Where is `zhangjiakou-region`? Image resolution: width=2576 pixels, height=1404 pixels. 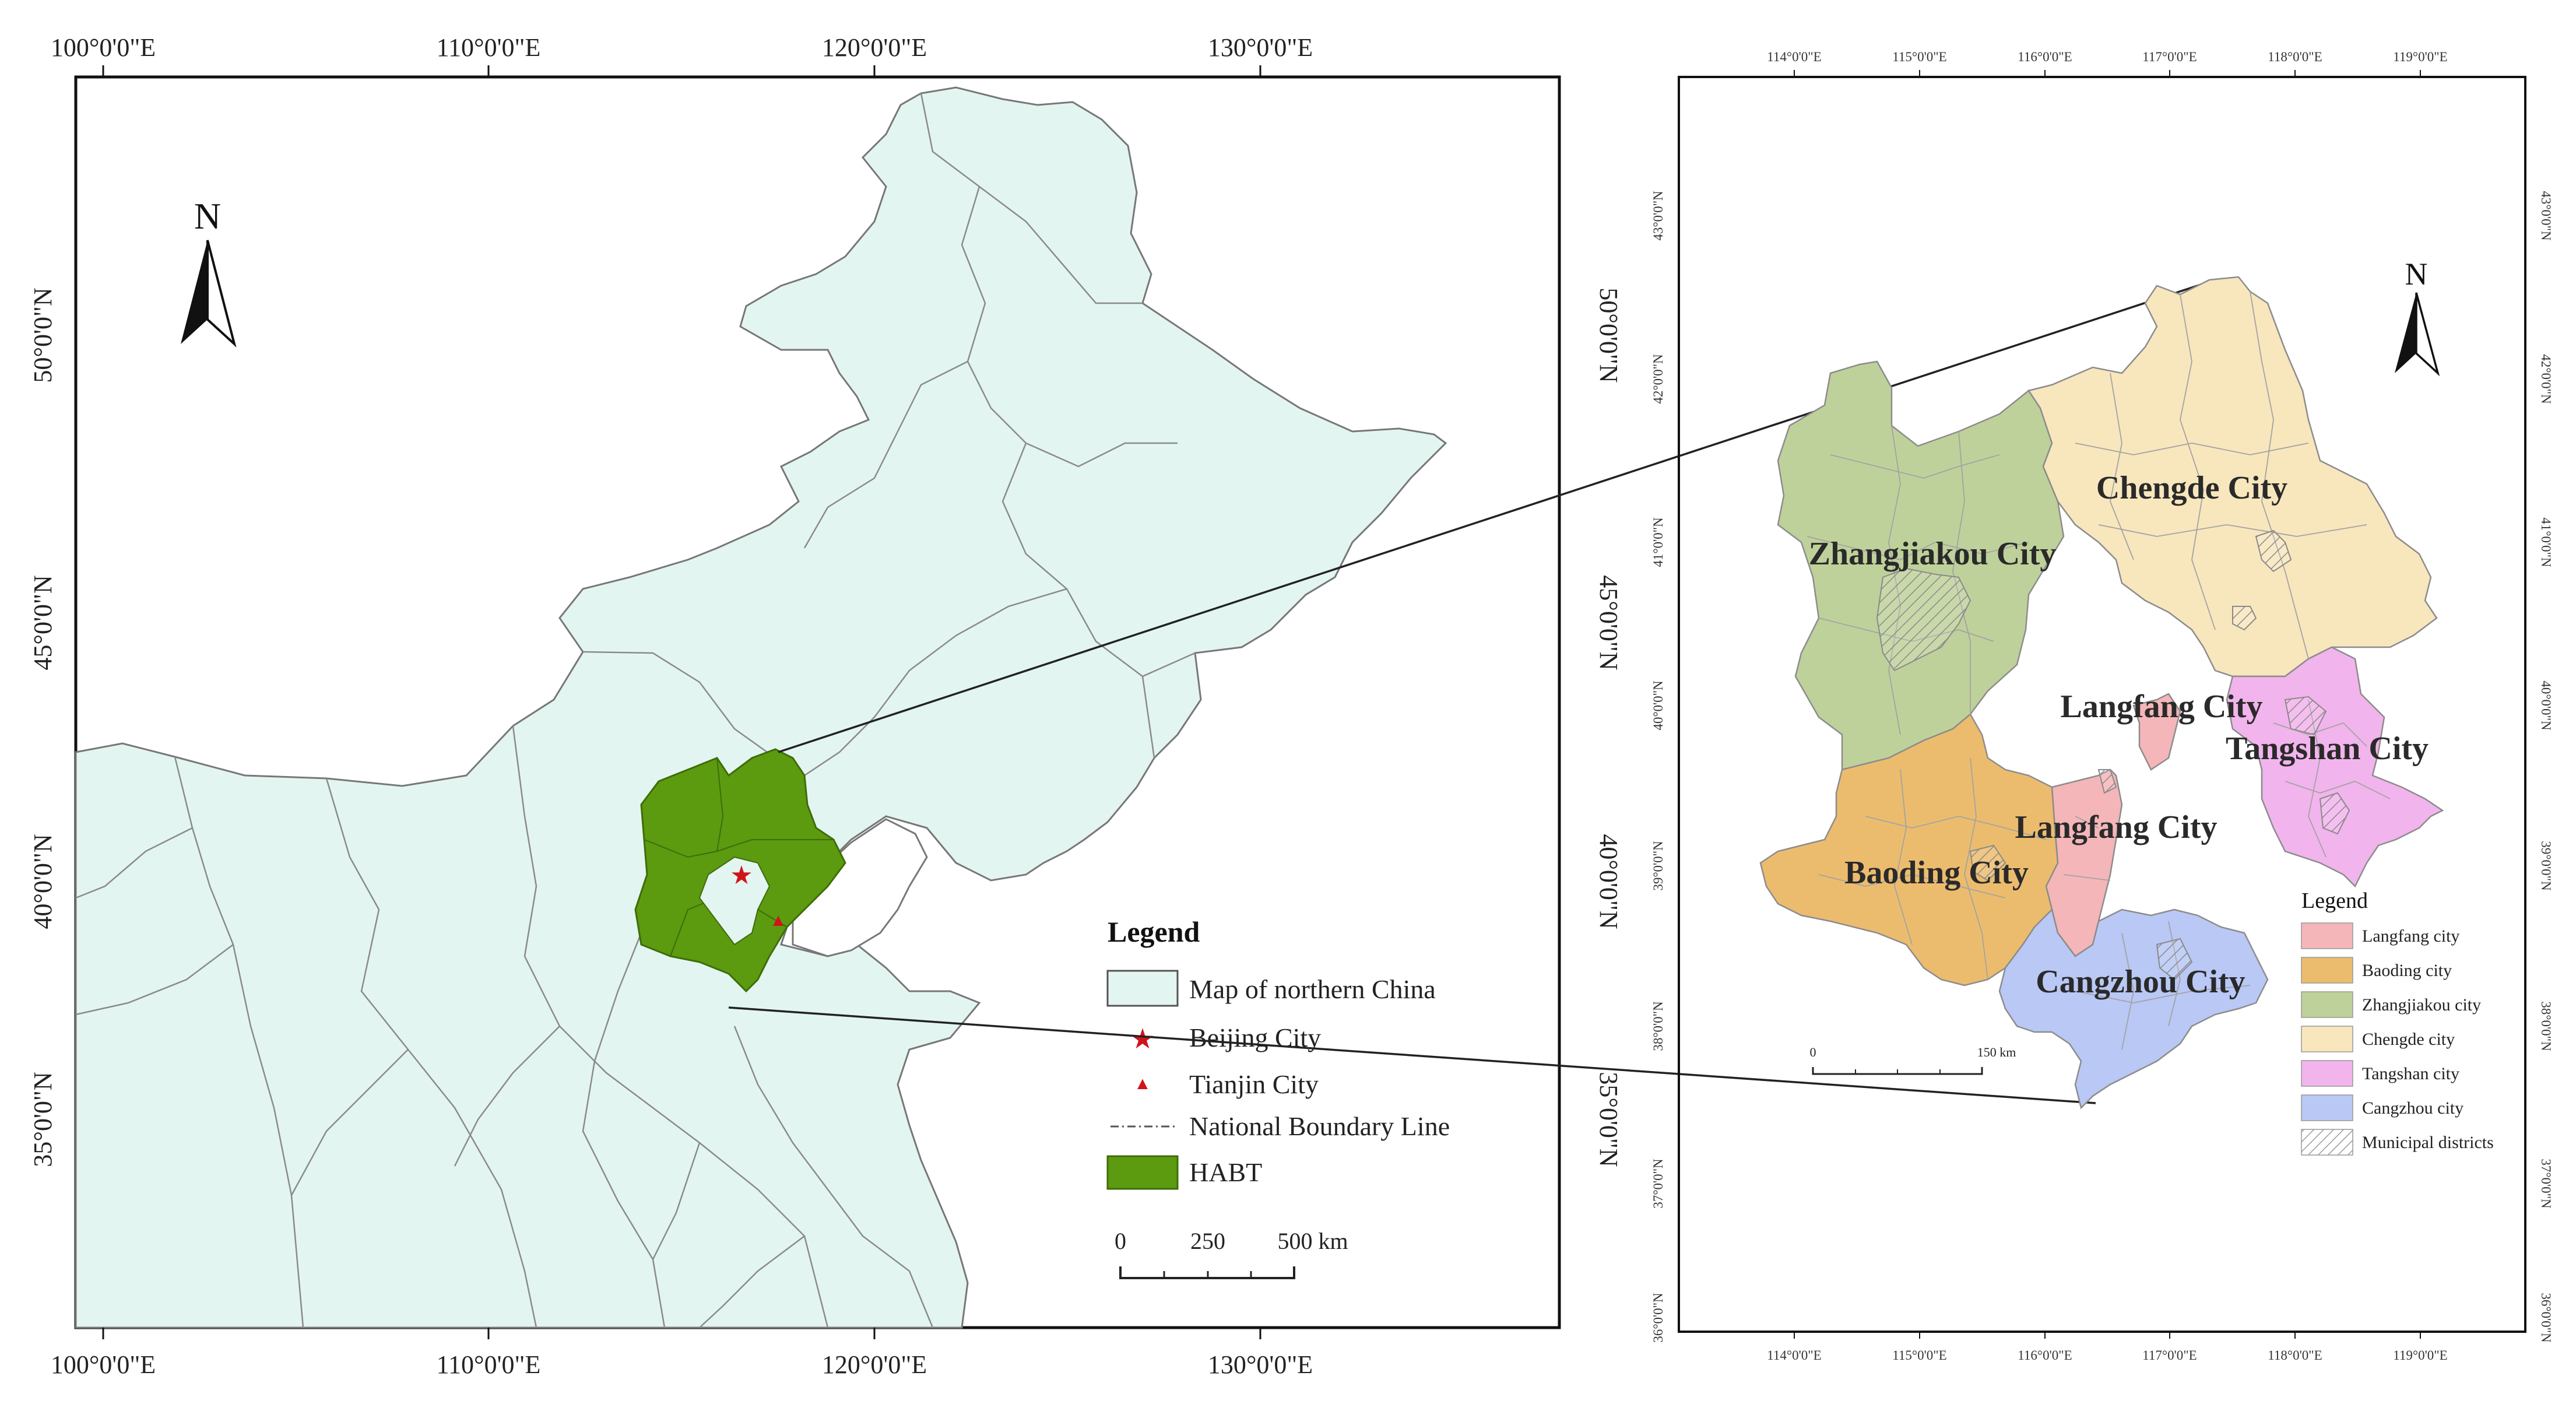 zhangjiakou-region is located at coordinates (1921, 565).